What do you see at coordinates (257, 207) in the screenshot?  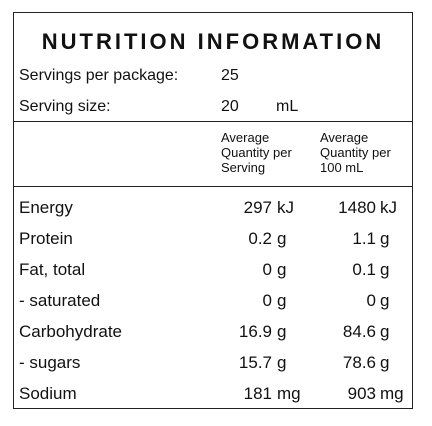 I see `per-serving-value: 297` at bounding box center [257, 207].